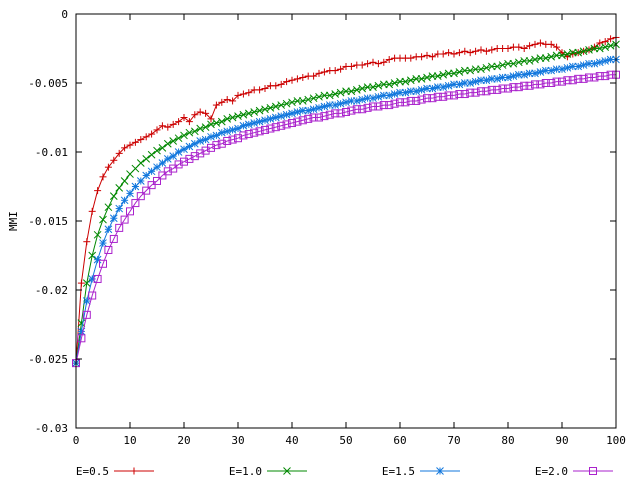  What do you see at coordinates (551, 471) in the screenshot?
I see `legend-label: E=2.0` at bounding box center [551, 471].